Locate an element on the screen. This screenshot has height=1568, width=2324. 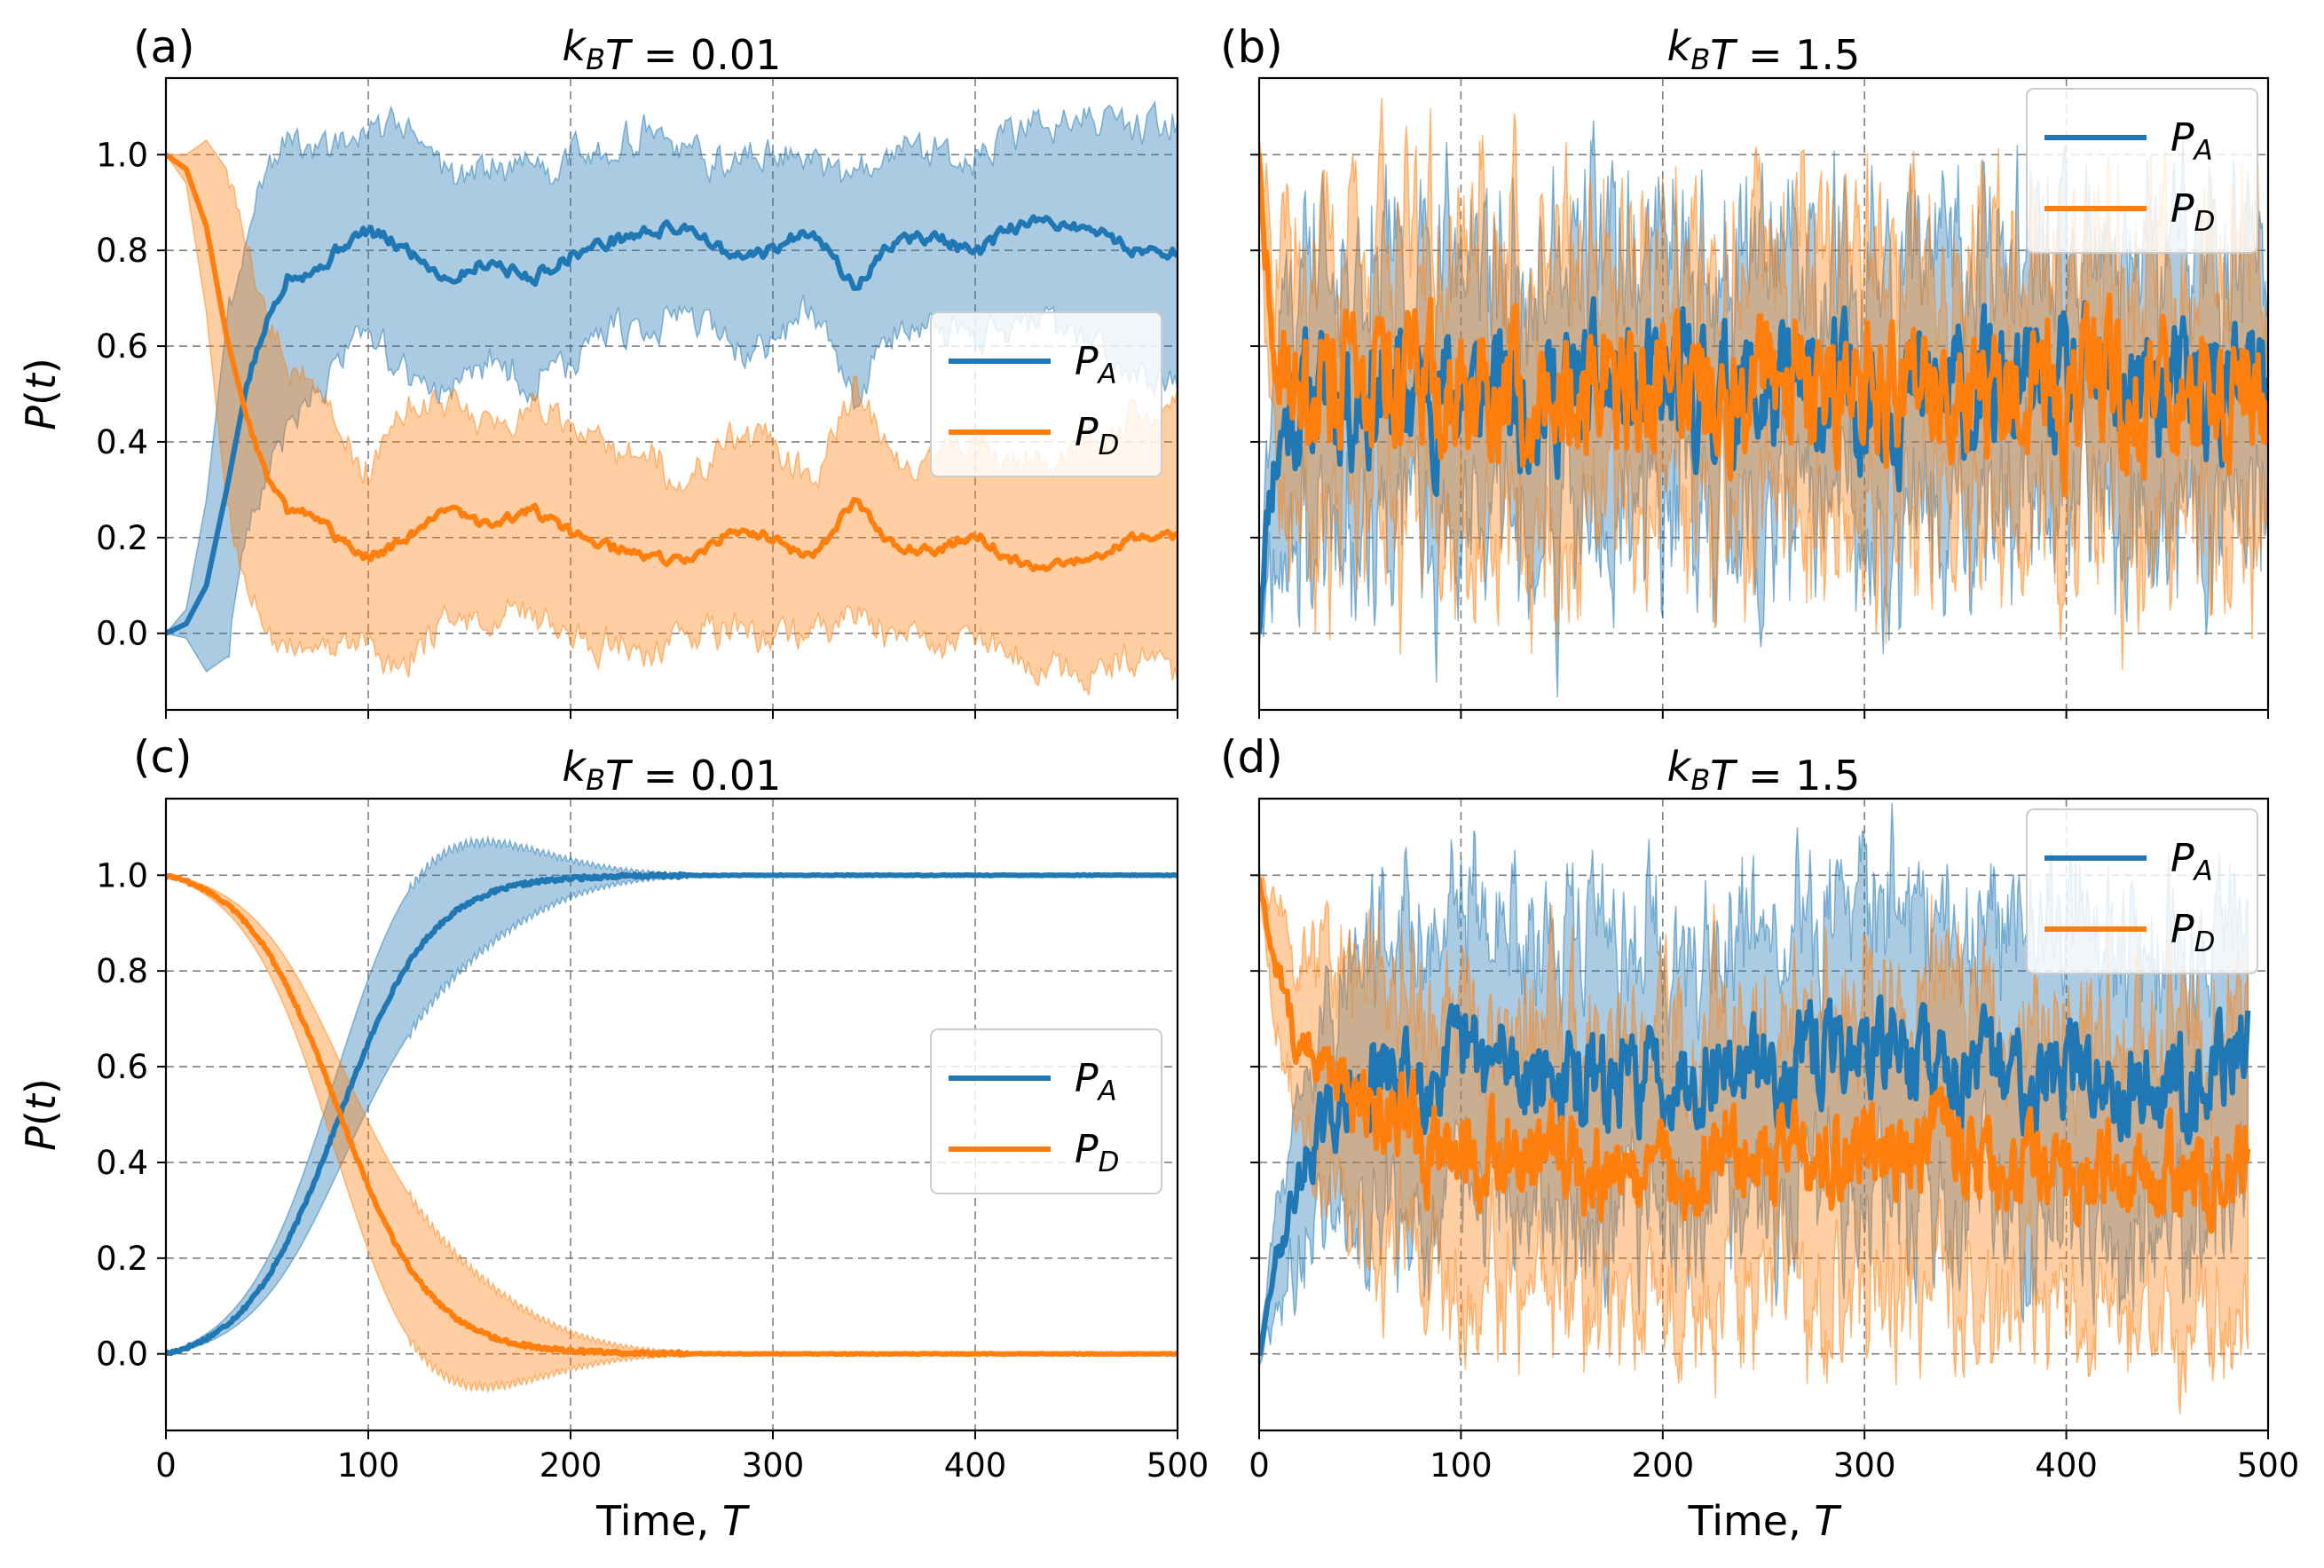
panel-letter: (a) is located at coordinates (164, 47).